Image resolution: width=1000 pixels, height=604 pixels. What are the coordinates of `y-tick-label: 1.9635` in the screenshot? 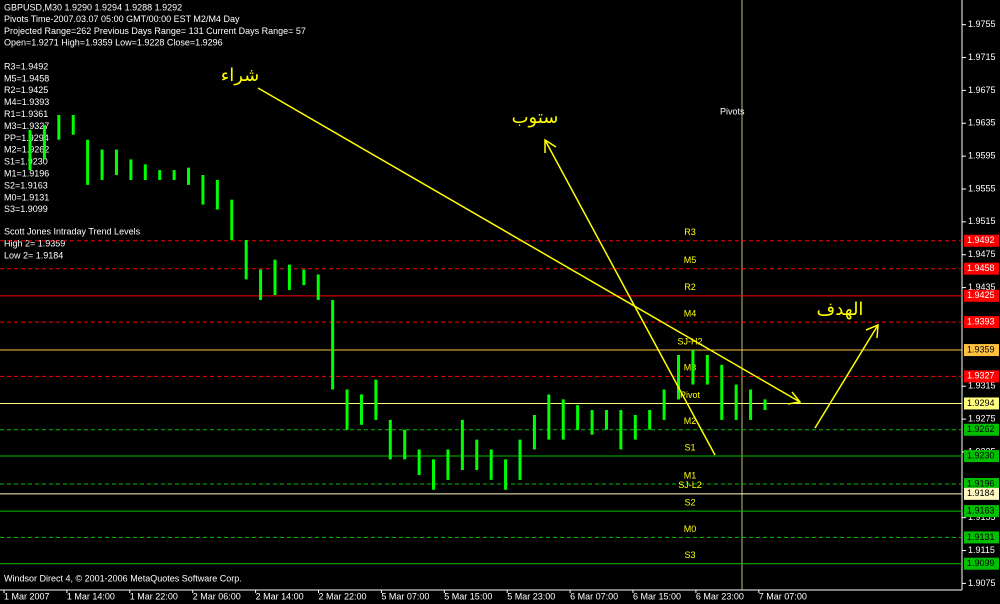 It's located at (982, 123).